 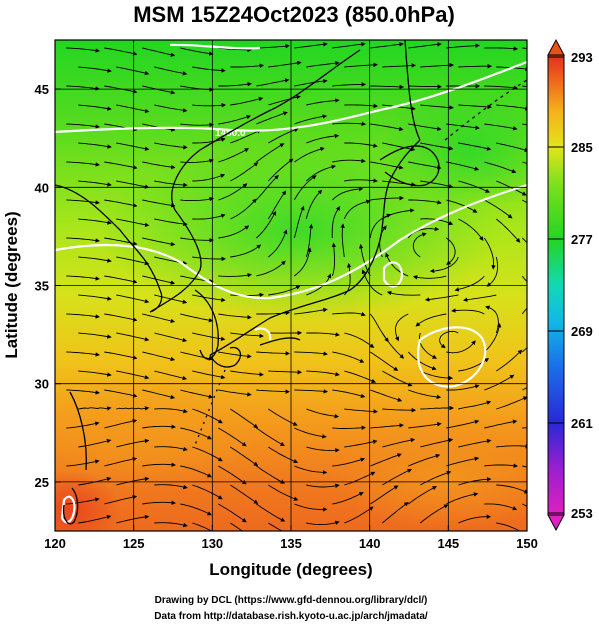 I want to click on y-axis-label: Latitude (degrees), so click(x=11, y=284).